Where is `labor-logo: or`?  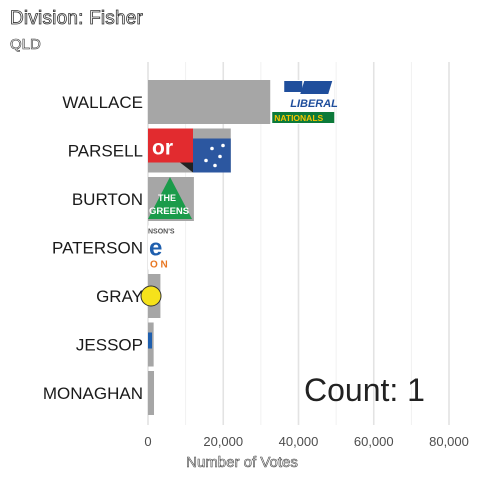
labor-logo: or is located at coordinates (189, 150).